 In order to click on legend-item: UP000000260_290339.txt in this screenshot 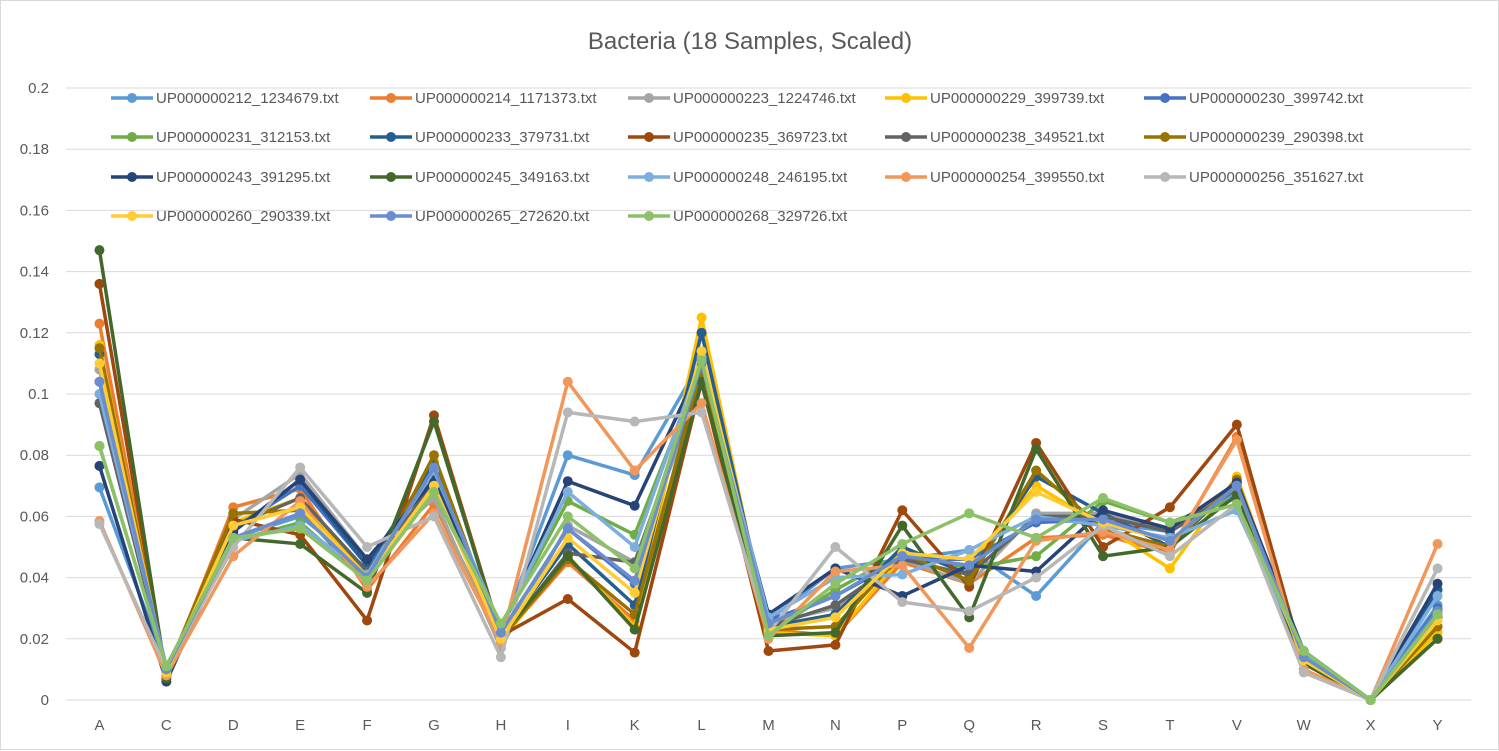, I will do `click(221, 216)`.